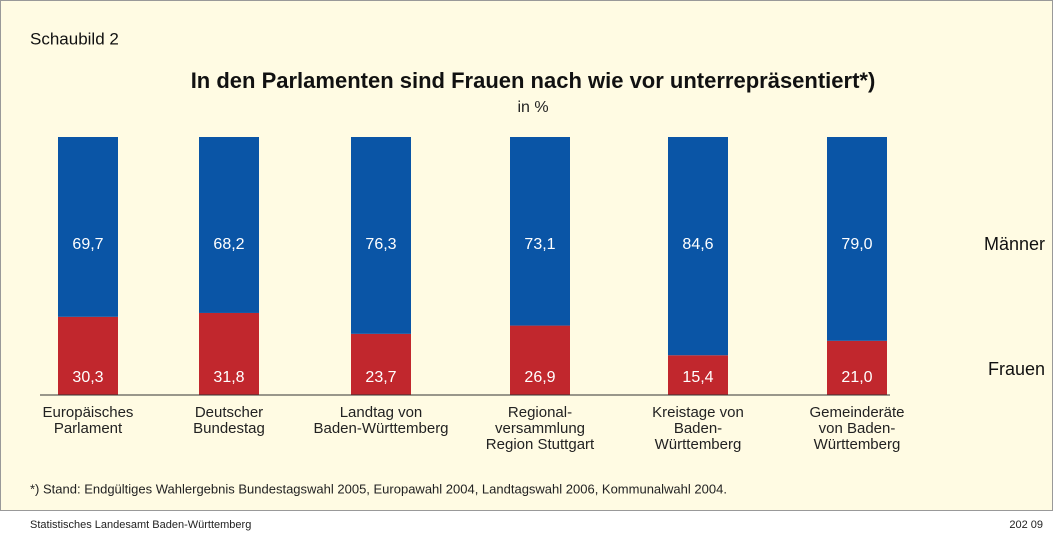  Describe the element at coordinates (88, 420) in the screenshot. I see `x-tick-label: Europäisches Parlament` at that location.